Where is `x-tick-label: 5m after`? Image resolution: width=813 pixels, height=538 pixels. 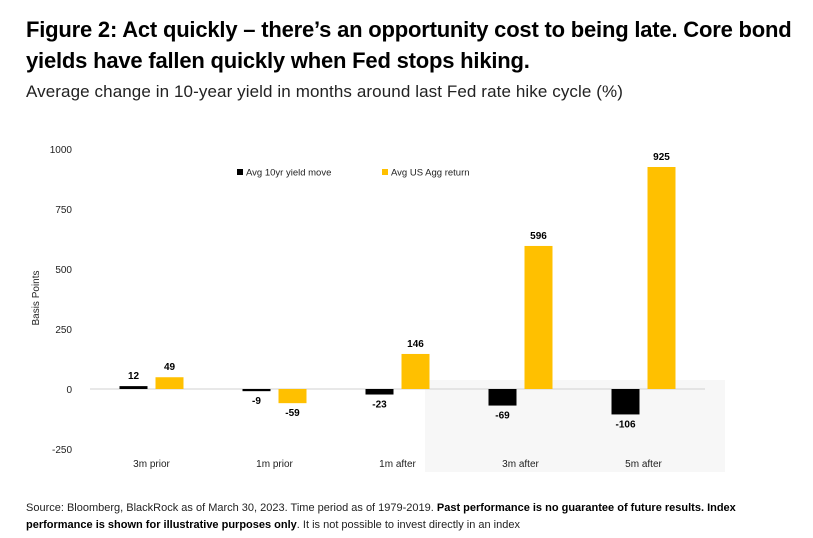 x-tick-label: 5m after is located at coordinates (643, 464).